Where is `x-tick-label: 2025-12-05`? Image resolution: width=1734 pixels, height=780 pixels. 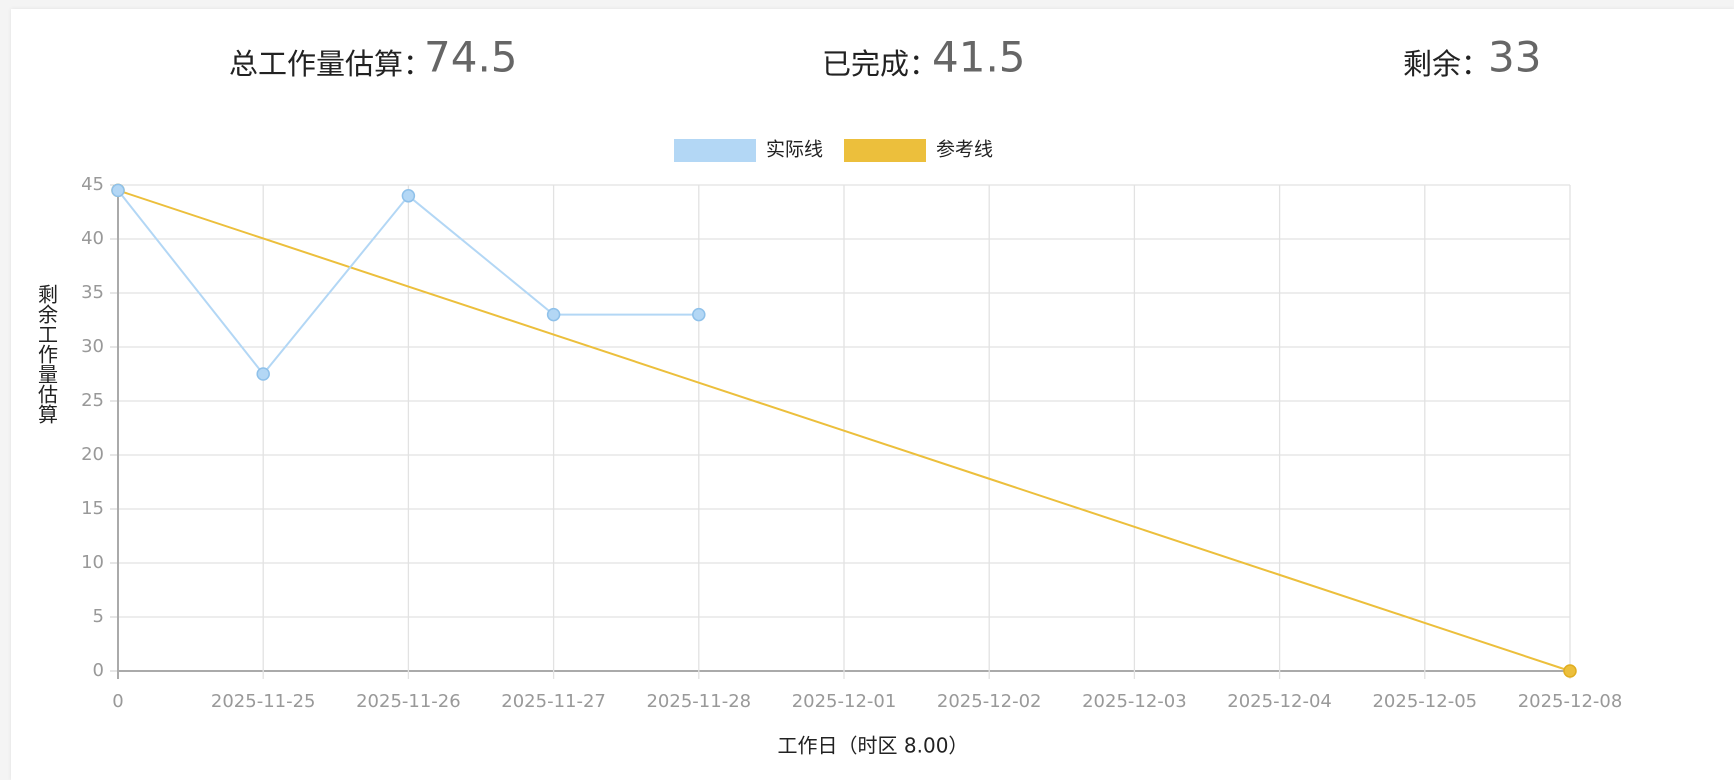 x-tick-label: 2025-12-05 is located at coordinates (1424, 701).